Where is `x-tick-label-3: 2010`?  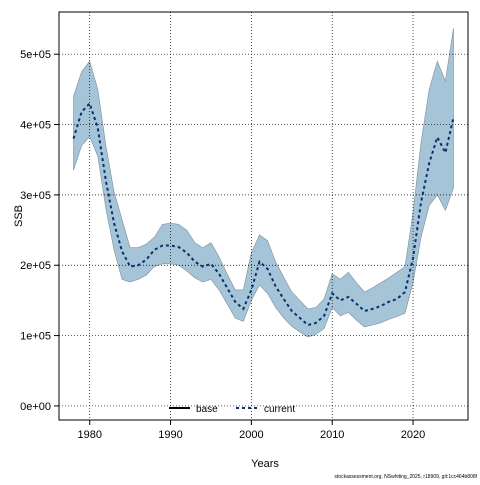
x-tick-label-3: 2010 is located at coordinates (332, 435).